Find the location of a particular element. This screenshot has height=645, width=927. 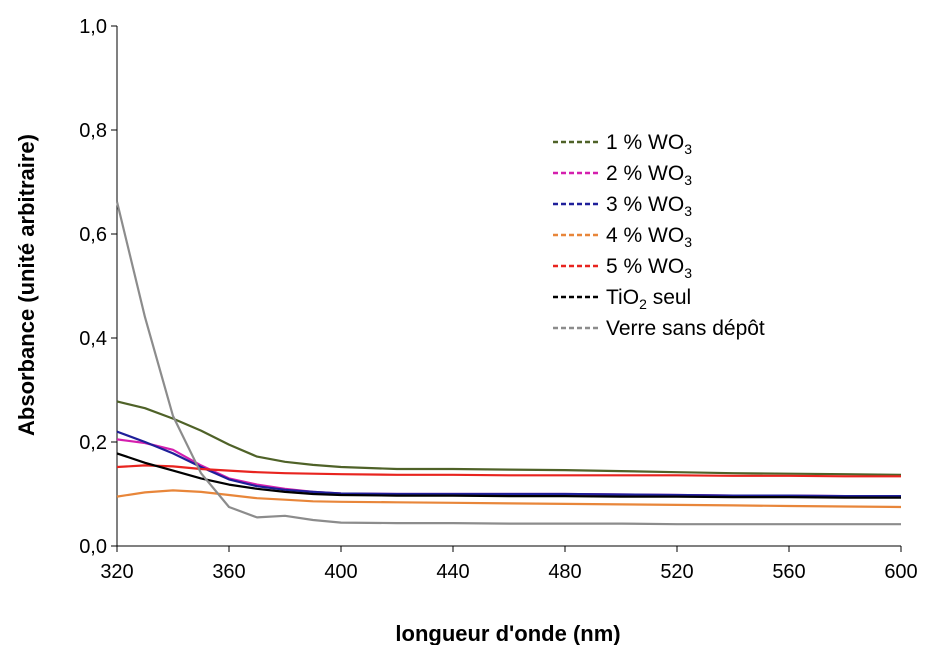

y-tick-label: 0,4 is located at coordinates (93, 339).